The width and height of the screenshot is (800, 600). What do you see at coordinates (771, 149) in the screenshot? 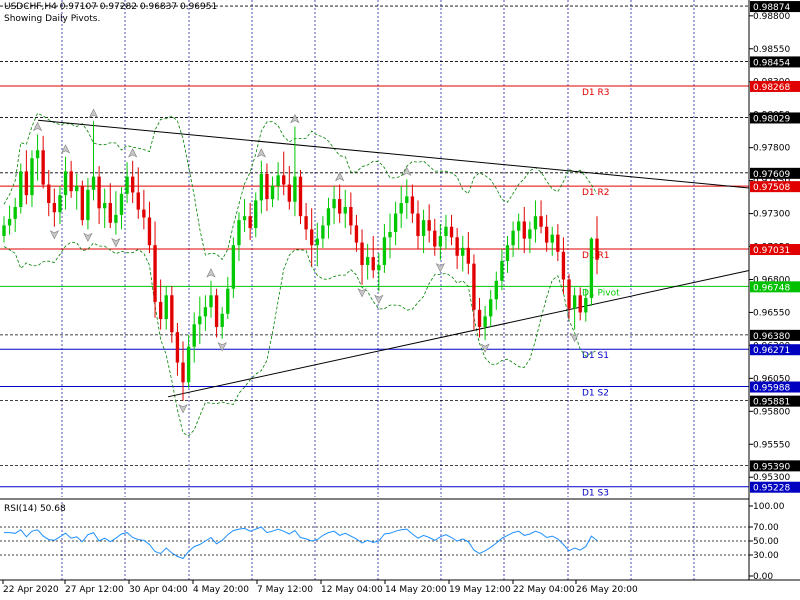
I see `price-tick-label: 0.97800` at bounding box center [771, 149].